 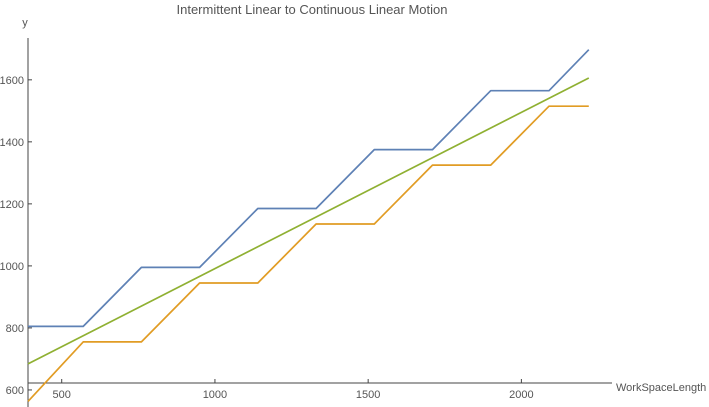 What do you see at coordinates (15, 391) in the screenshot?
I see `y-tick-label: 600` at bounding box center [15, 391].